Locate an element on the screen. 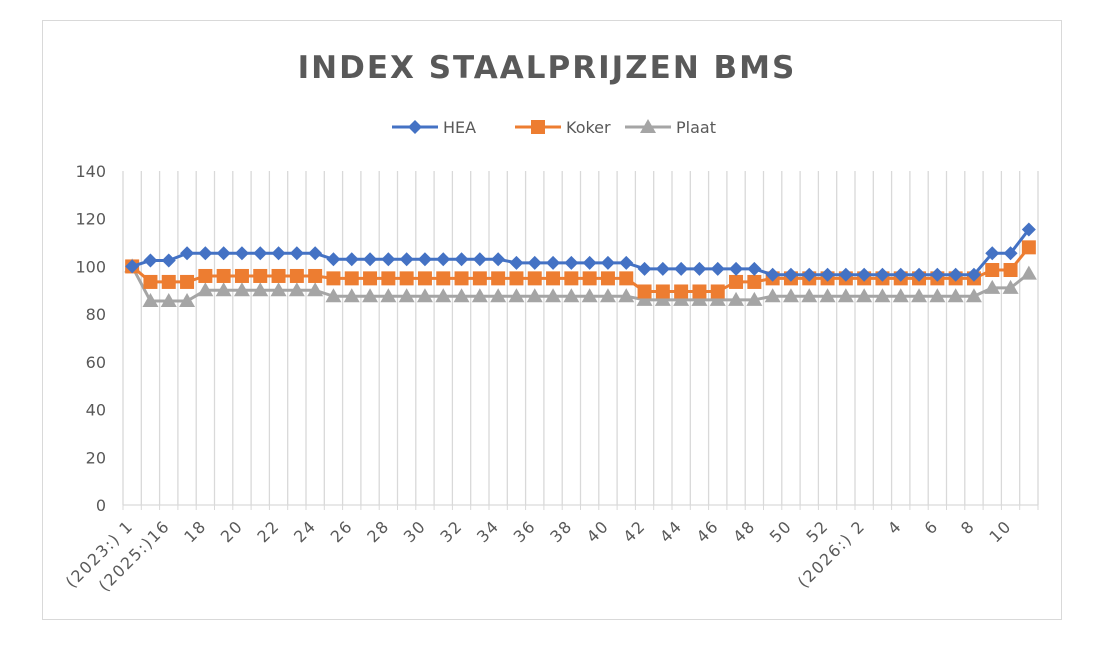 This screenshot has width=1094, height=662. legend-marker-plaat-icon is located at coordinates (648, 126).